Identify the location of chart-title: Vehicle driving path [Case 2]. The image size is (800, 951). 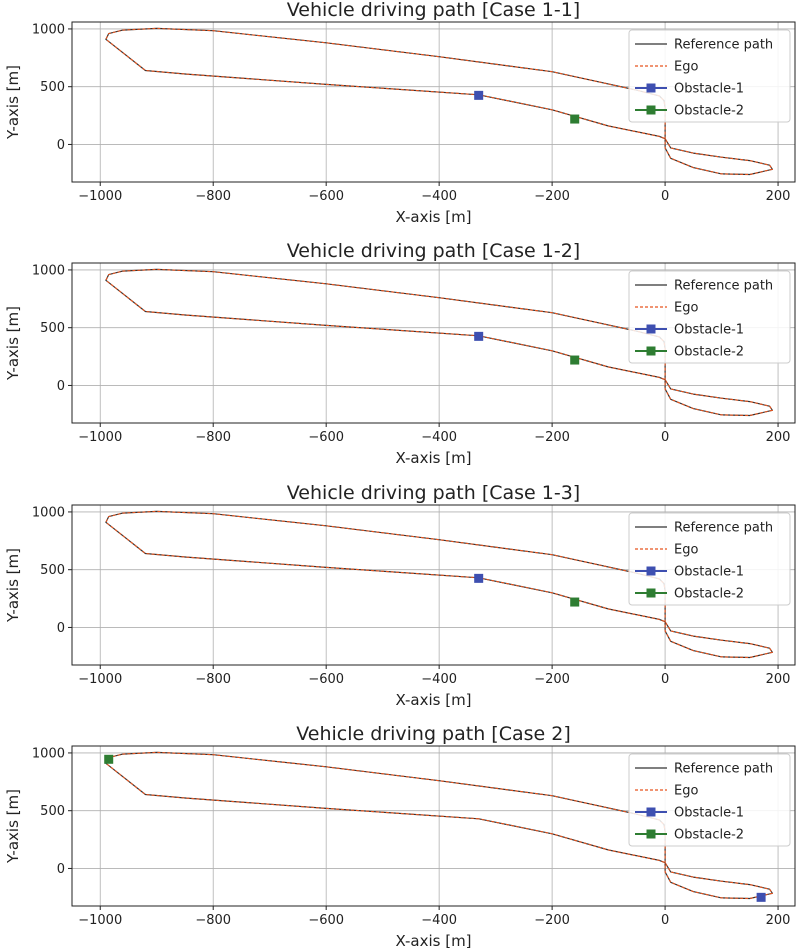
(433, 734).